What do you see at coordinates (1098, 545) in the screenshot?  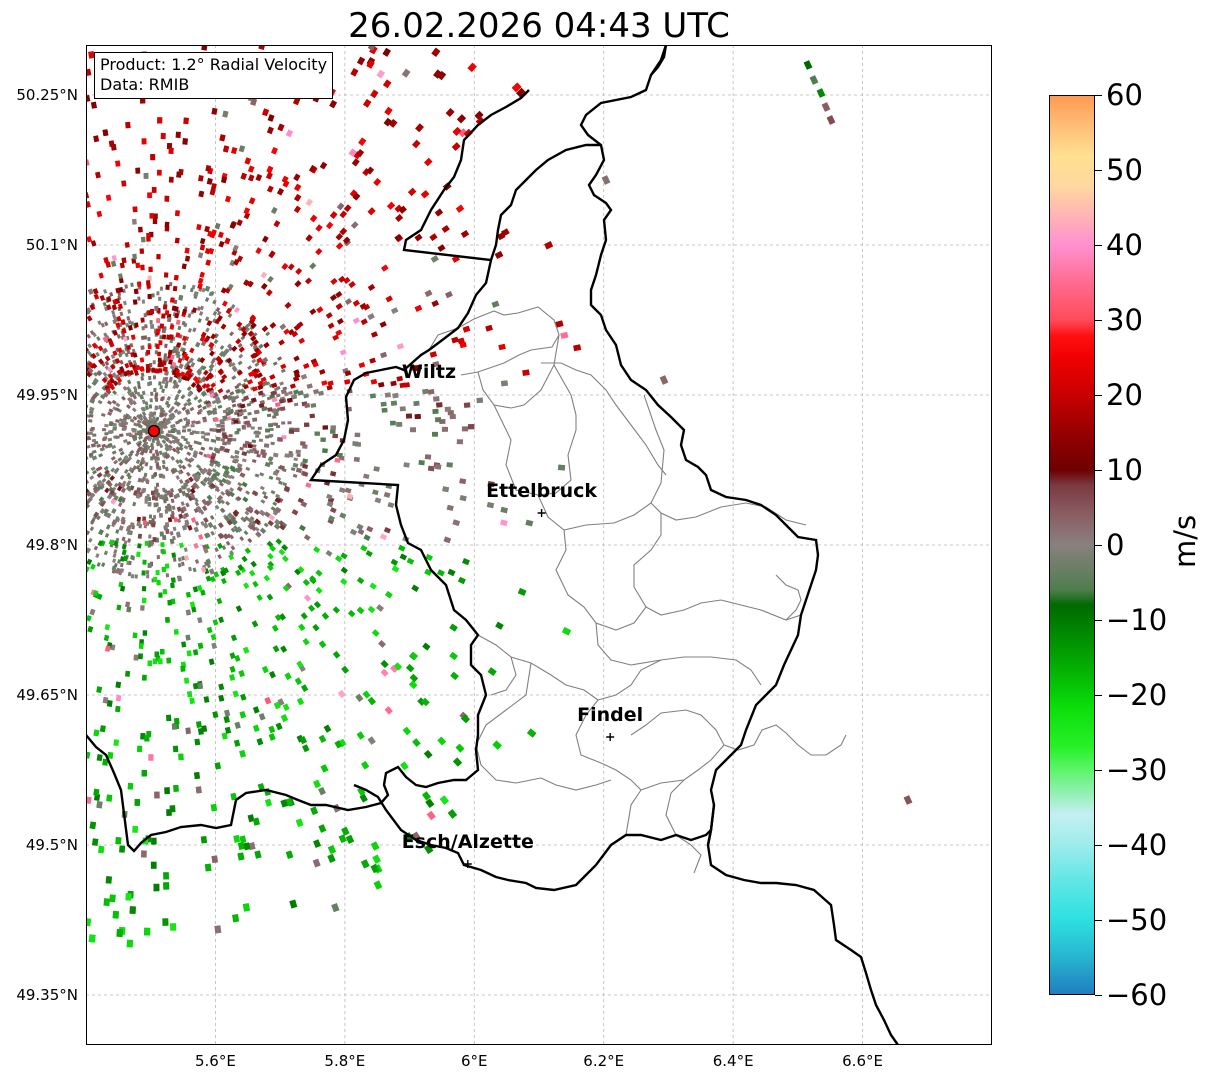 I see `colorbar-tick-mark` at bounding box center [1098, 545].